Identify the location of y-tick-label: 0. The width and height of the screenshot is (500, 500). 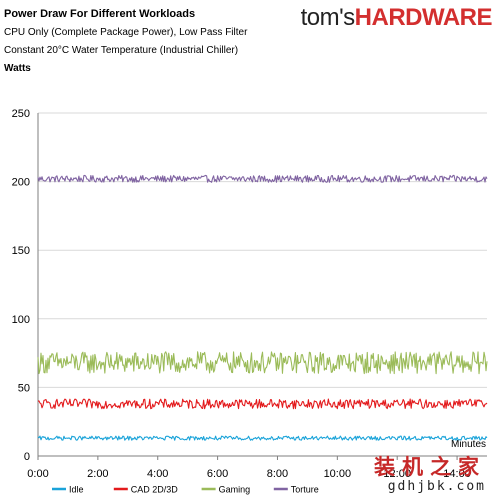
(27, 457).